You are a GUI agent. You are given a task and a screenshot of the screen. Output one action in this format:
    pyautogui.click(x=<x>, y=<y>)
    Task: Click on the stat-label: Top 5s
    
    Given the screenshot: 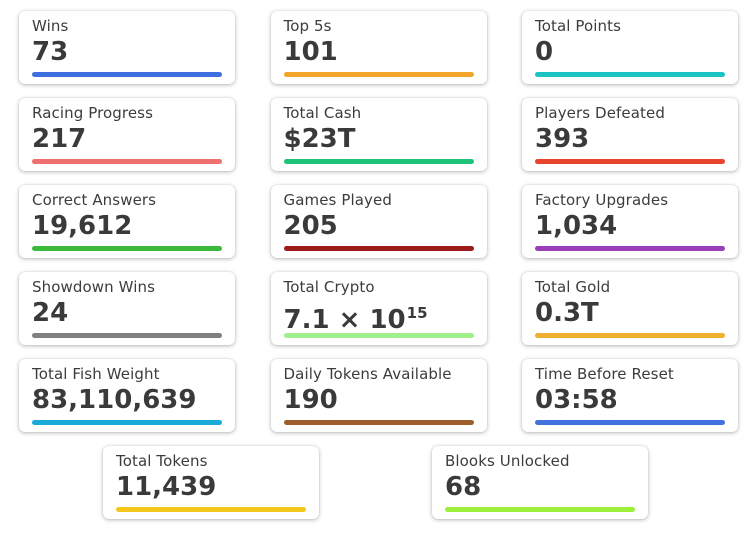 What is the action you would take?
    pyautogui.click(x=307, y=26)
    